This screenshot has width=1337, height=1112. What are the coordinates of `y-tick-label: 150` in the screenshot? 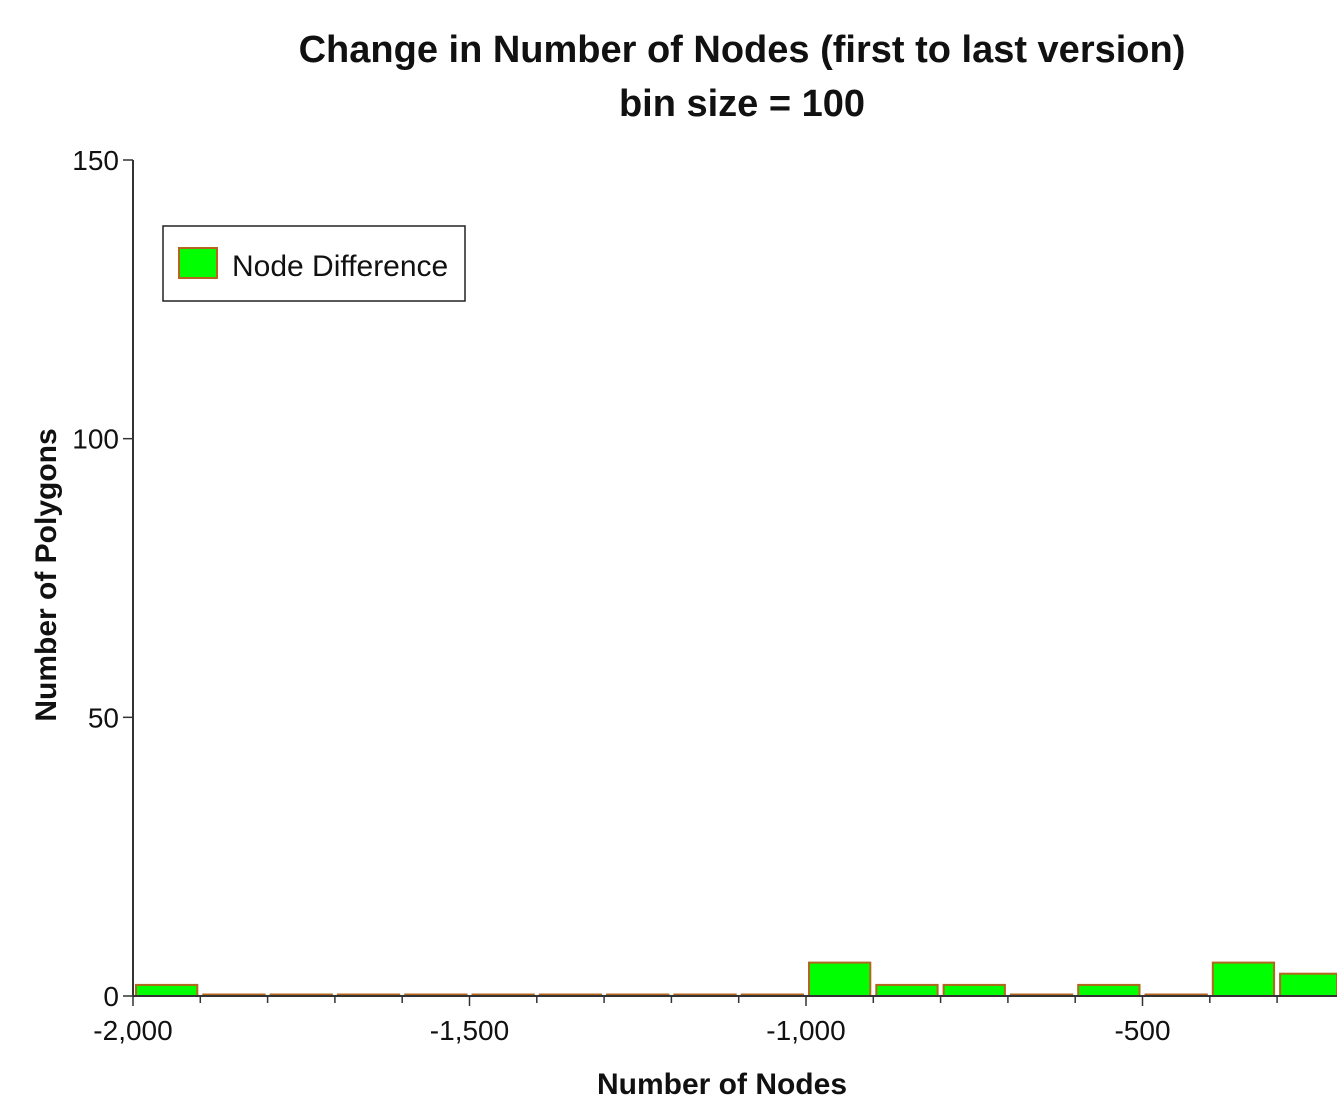 It's located at (95, 160).